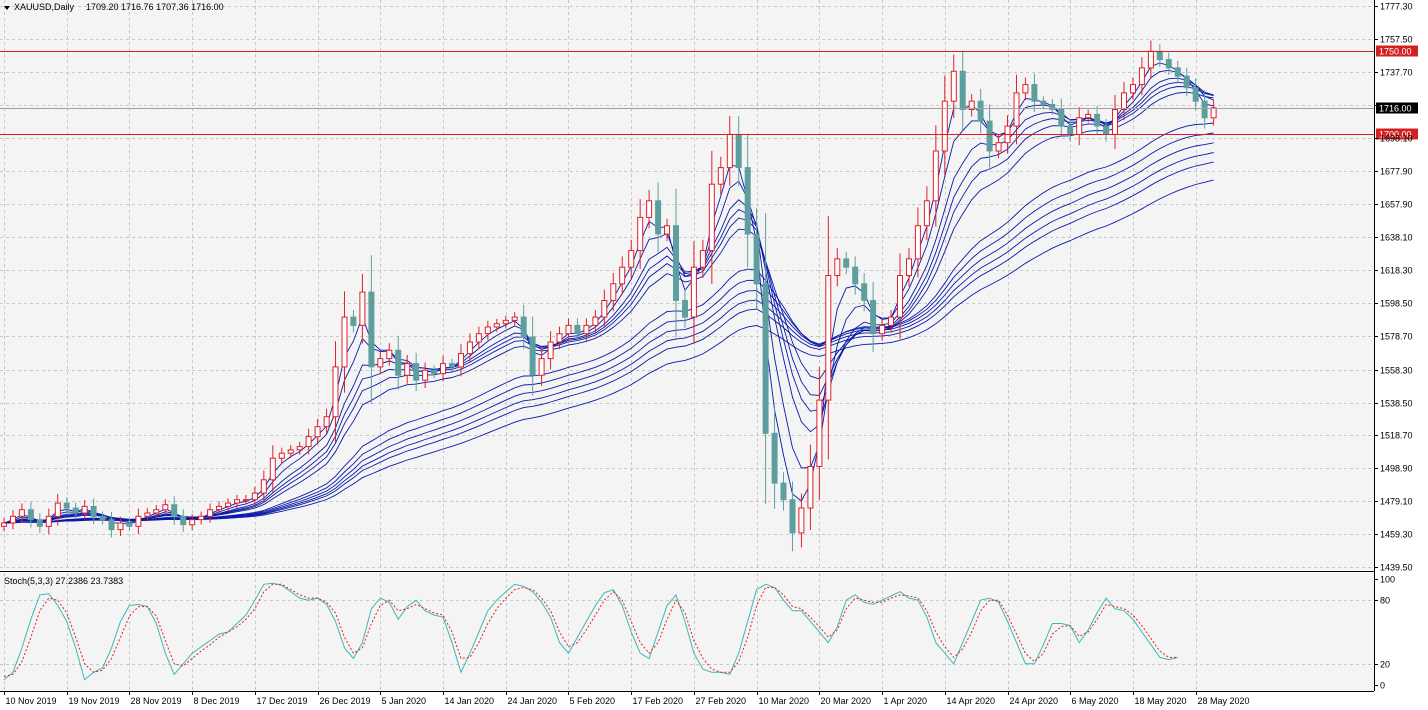 This screenshot has width=1428, height=710. What do you see at coordinates (1396, 502) in the screenshot?
I see `price-tick-label: 1479.10` at bounding box center [1396, 502].